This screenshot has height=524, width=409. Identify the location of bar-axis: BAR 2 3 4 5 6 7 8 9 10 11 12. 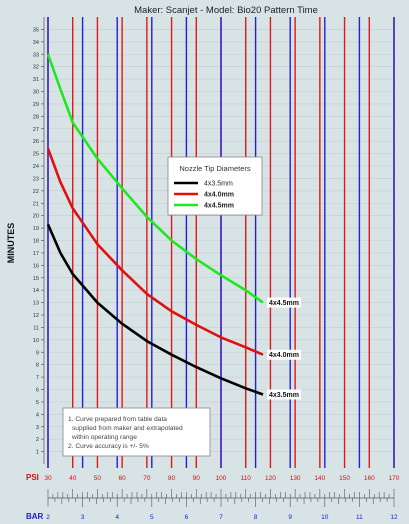
(212, 516).